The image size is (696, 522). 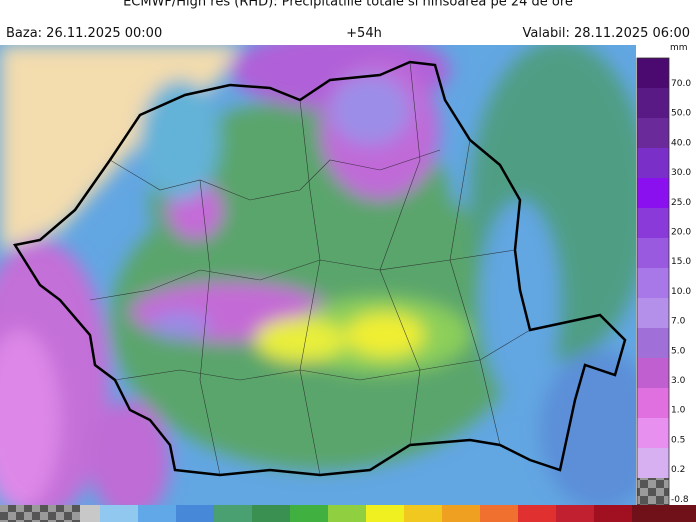 What do you see at coordinates (678, 351) in the screenshot?
I see `legend-label: 5.0` at bounding box center [678, 351].